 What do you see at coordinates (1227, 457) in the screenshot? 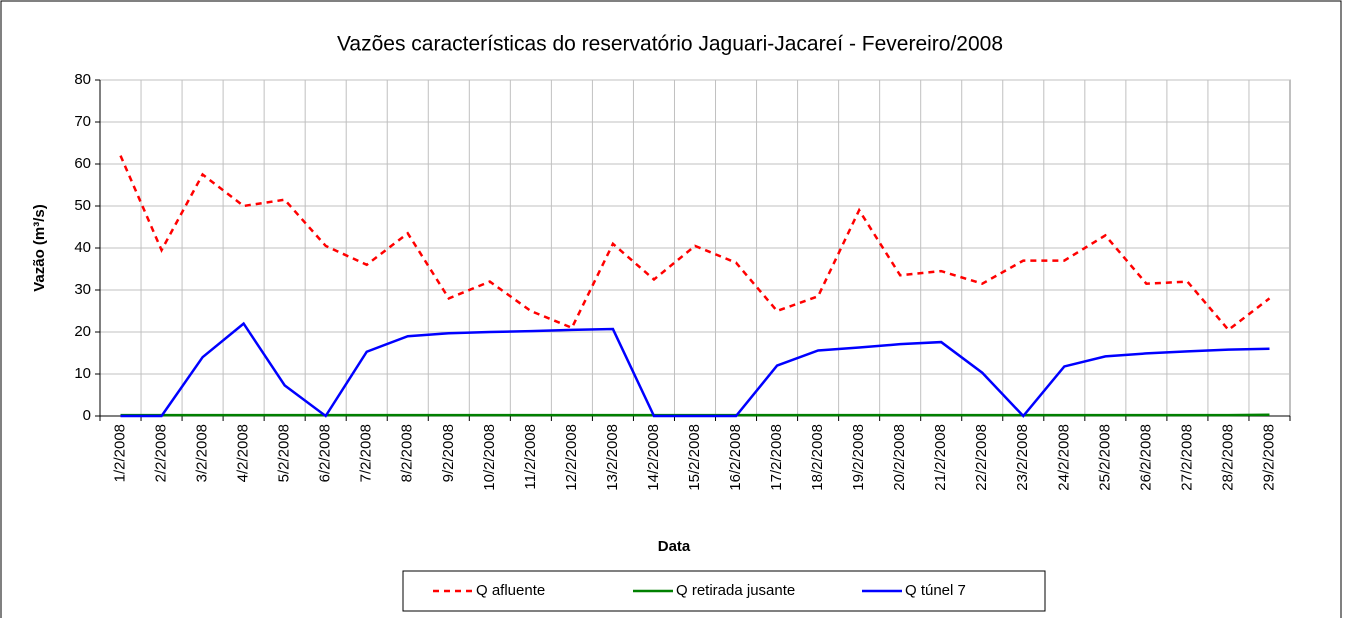
I see `x-tick-label: 28/2/2008` at bounding box center [1227, 457].